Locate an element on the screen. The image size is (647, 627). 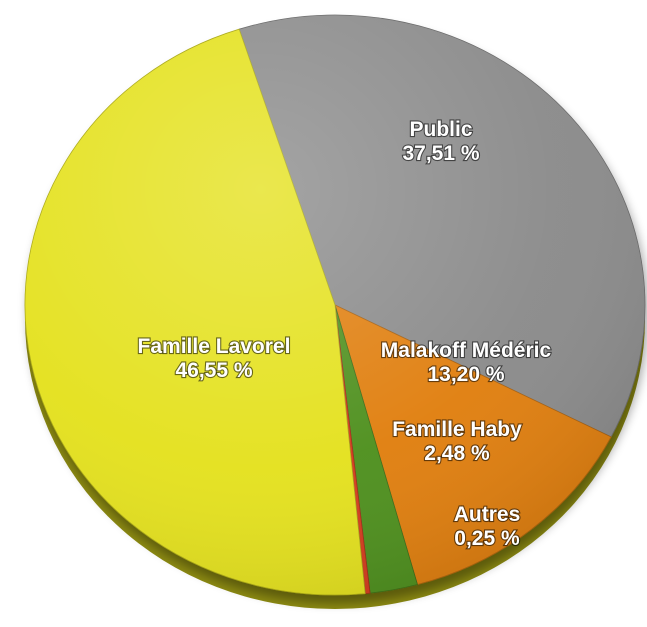
slice-label: Malakoff Médéric 13,20 % is located at coordinates (466, 362).